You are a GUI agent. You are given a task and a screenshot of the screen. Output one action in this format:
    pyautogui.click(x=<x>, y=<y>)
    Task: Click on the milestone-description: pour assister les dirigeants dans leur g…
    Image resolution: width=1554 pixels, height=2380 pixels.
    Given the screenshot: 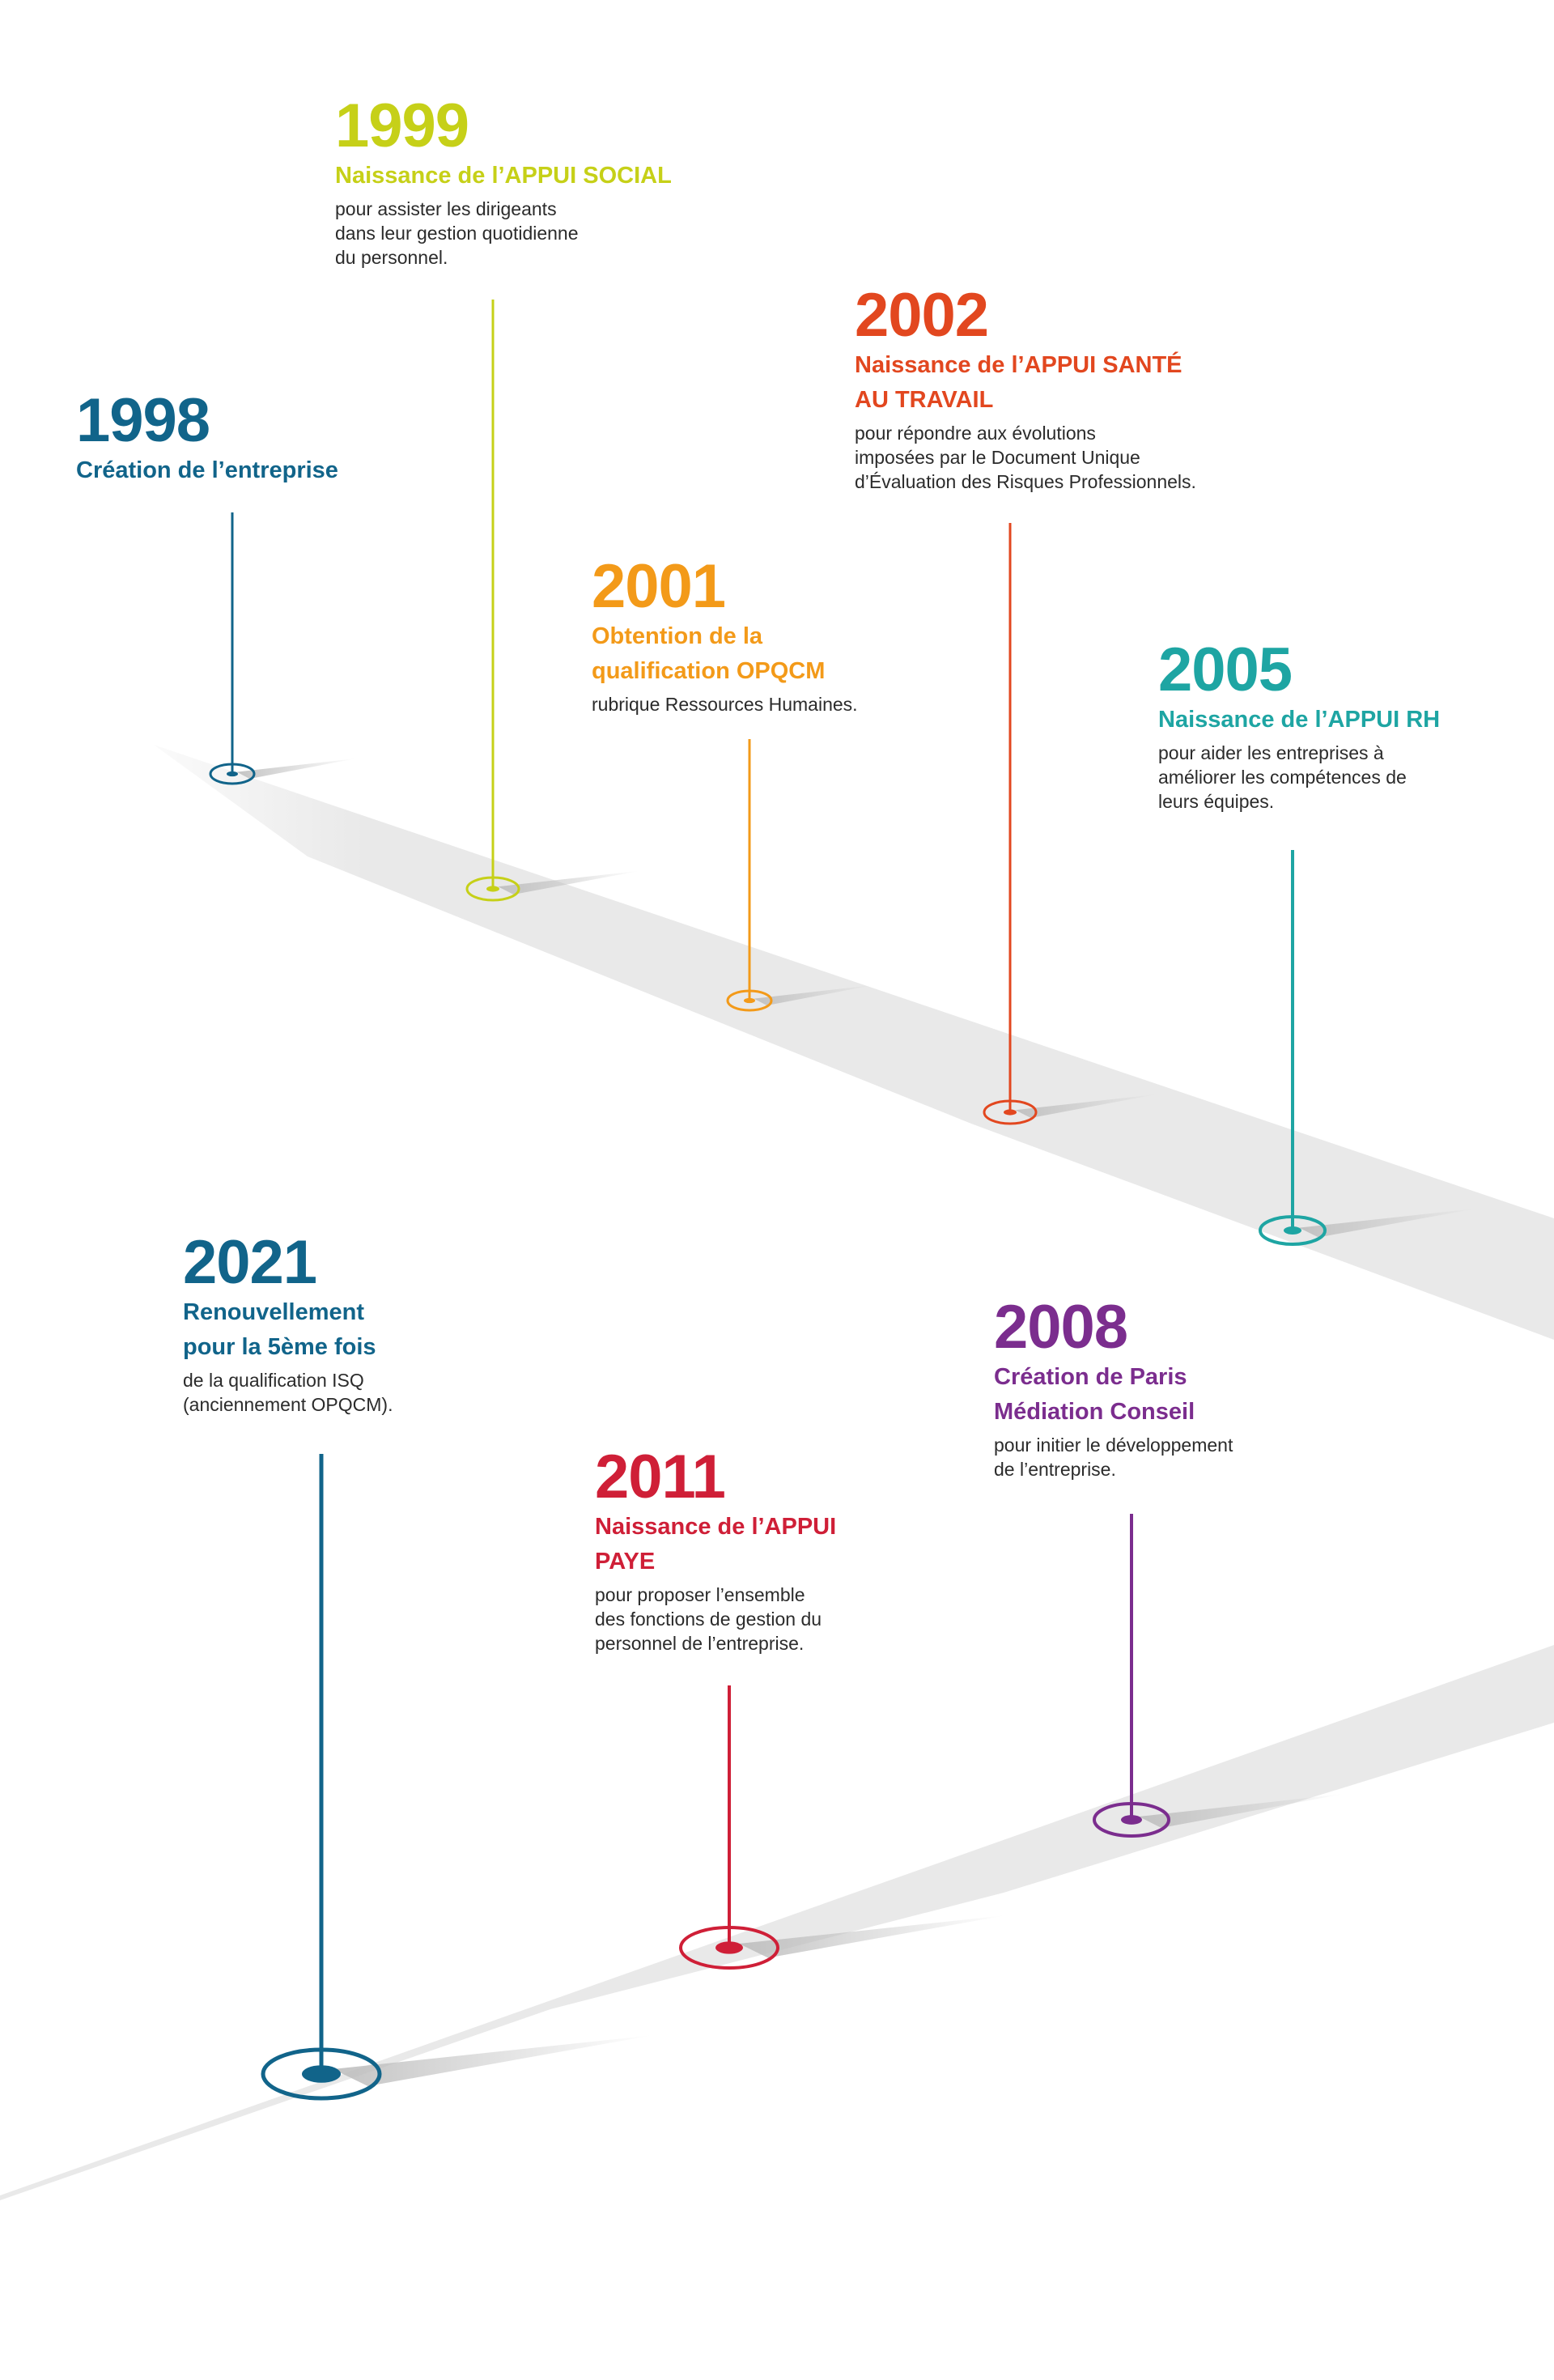 What is the action you would take?
    pyautogui.click(x=545, y=233)
    